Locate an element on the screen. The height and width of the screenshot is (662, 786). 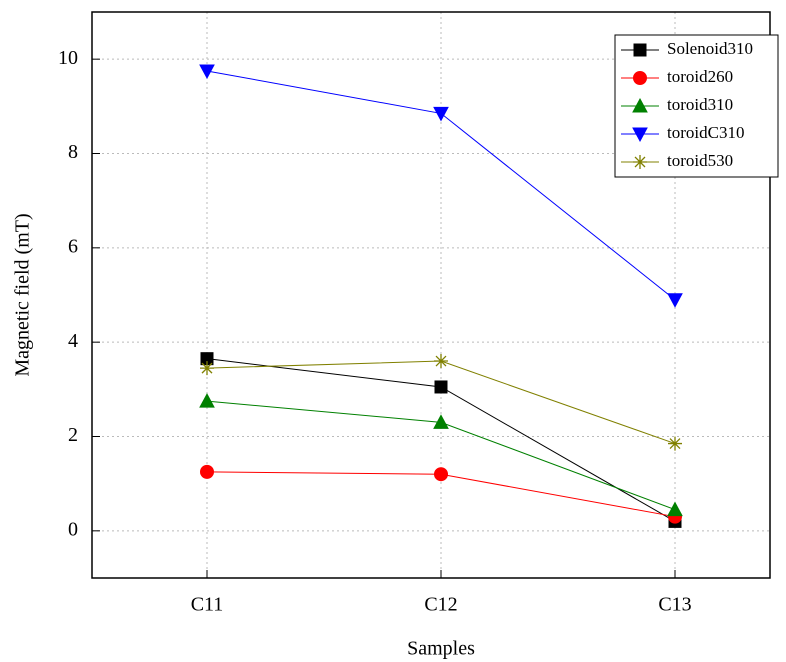
x-axis-label: Samples is located at coordinates (441, 649).